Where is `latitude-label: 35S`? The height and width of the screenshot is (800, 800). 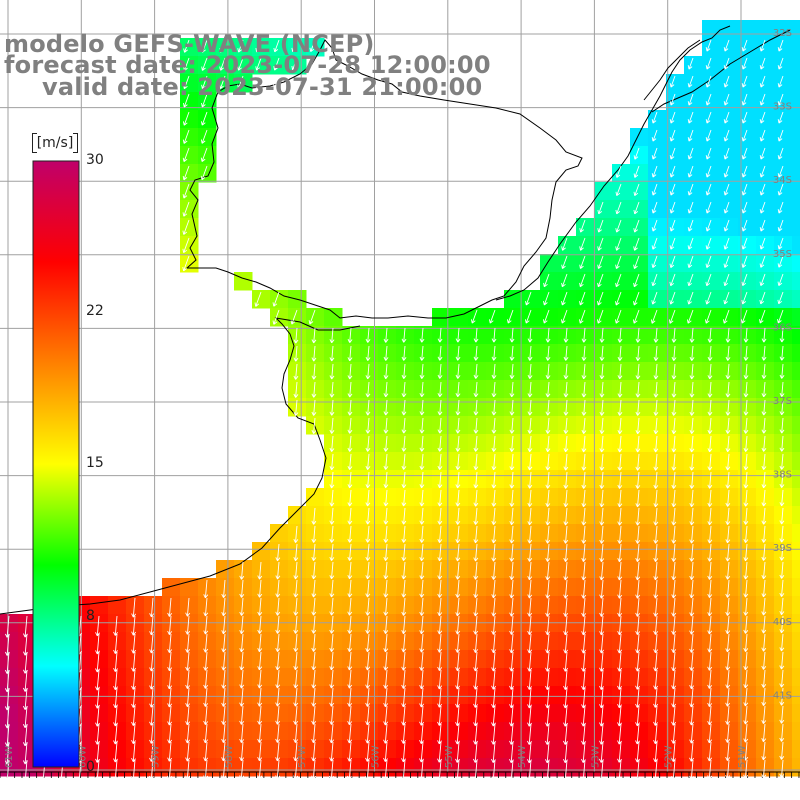 latitude-label: 35S is located at coordinates (782, 254).